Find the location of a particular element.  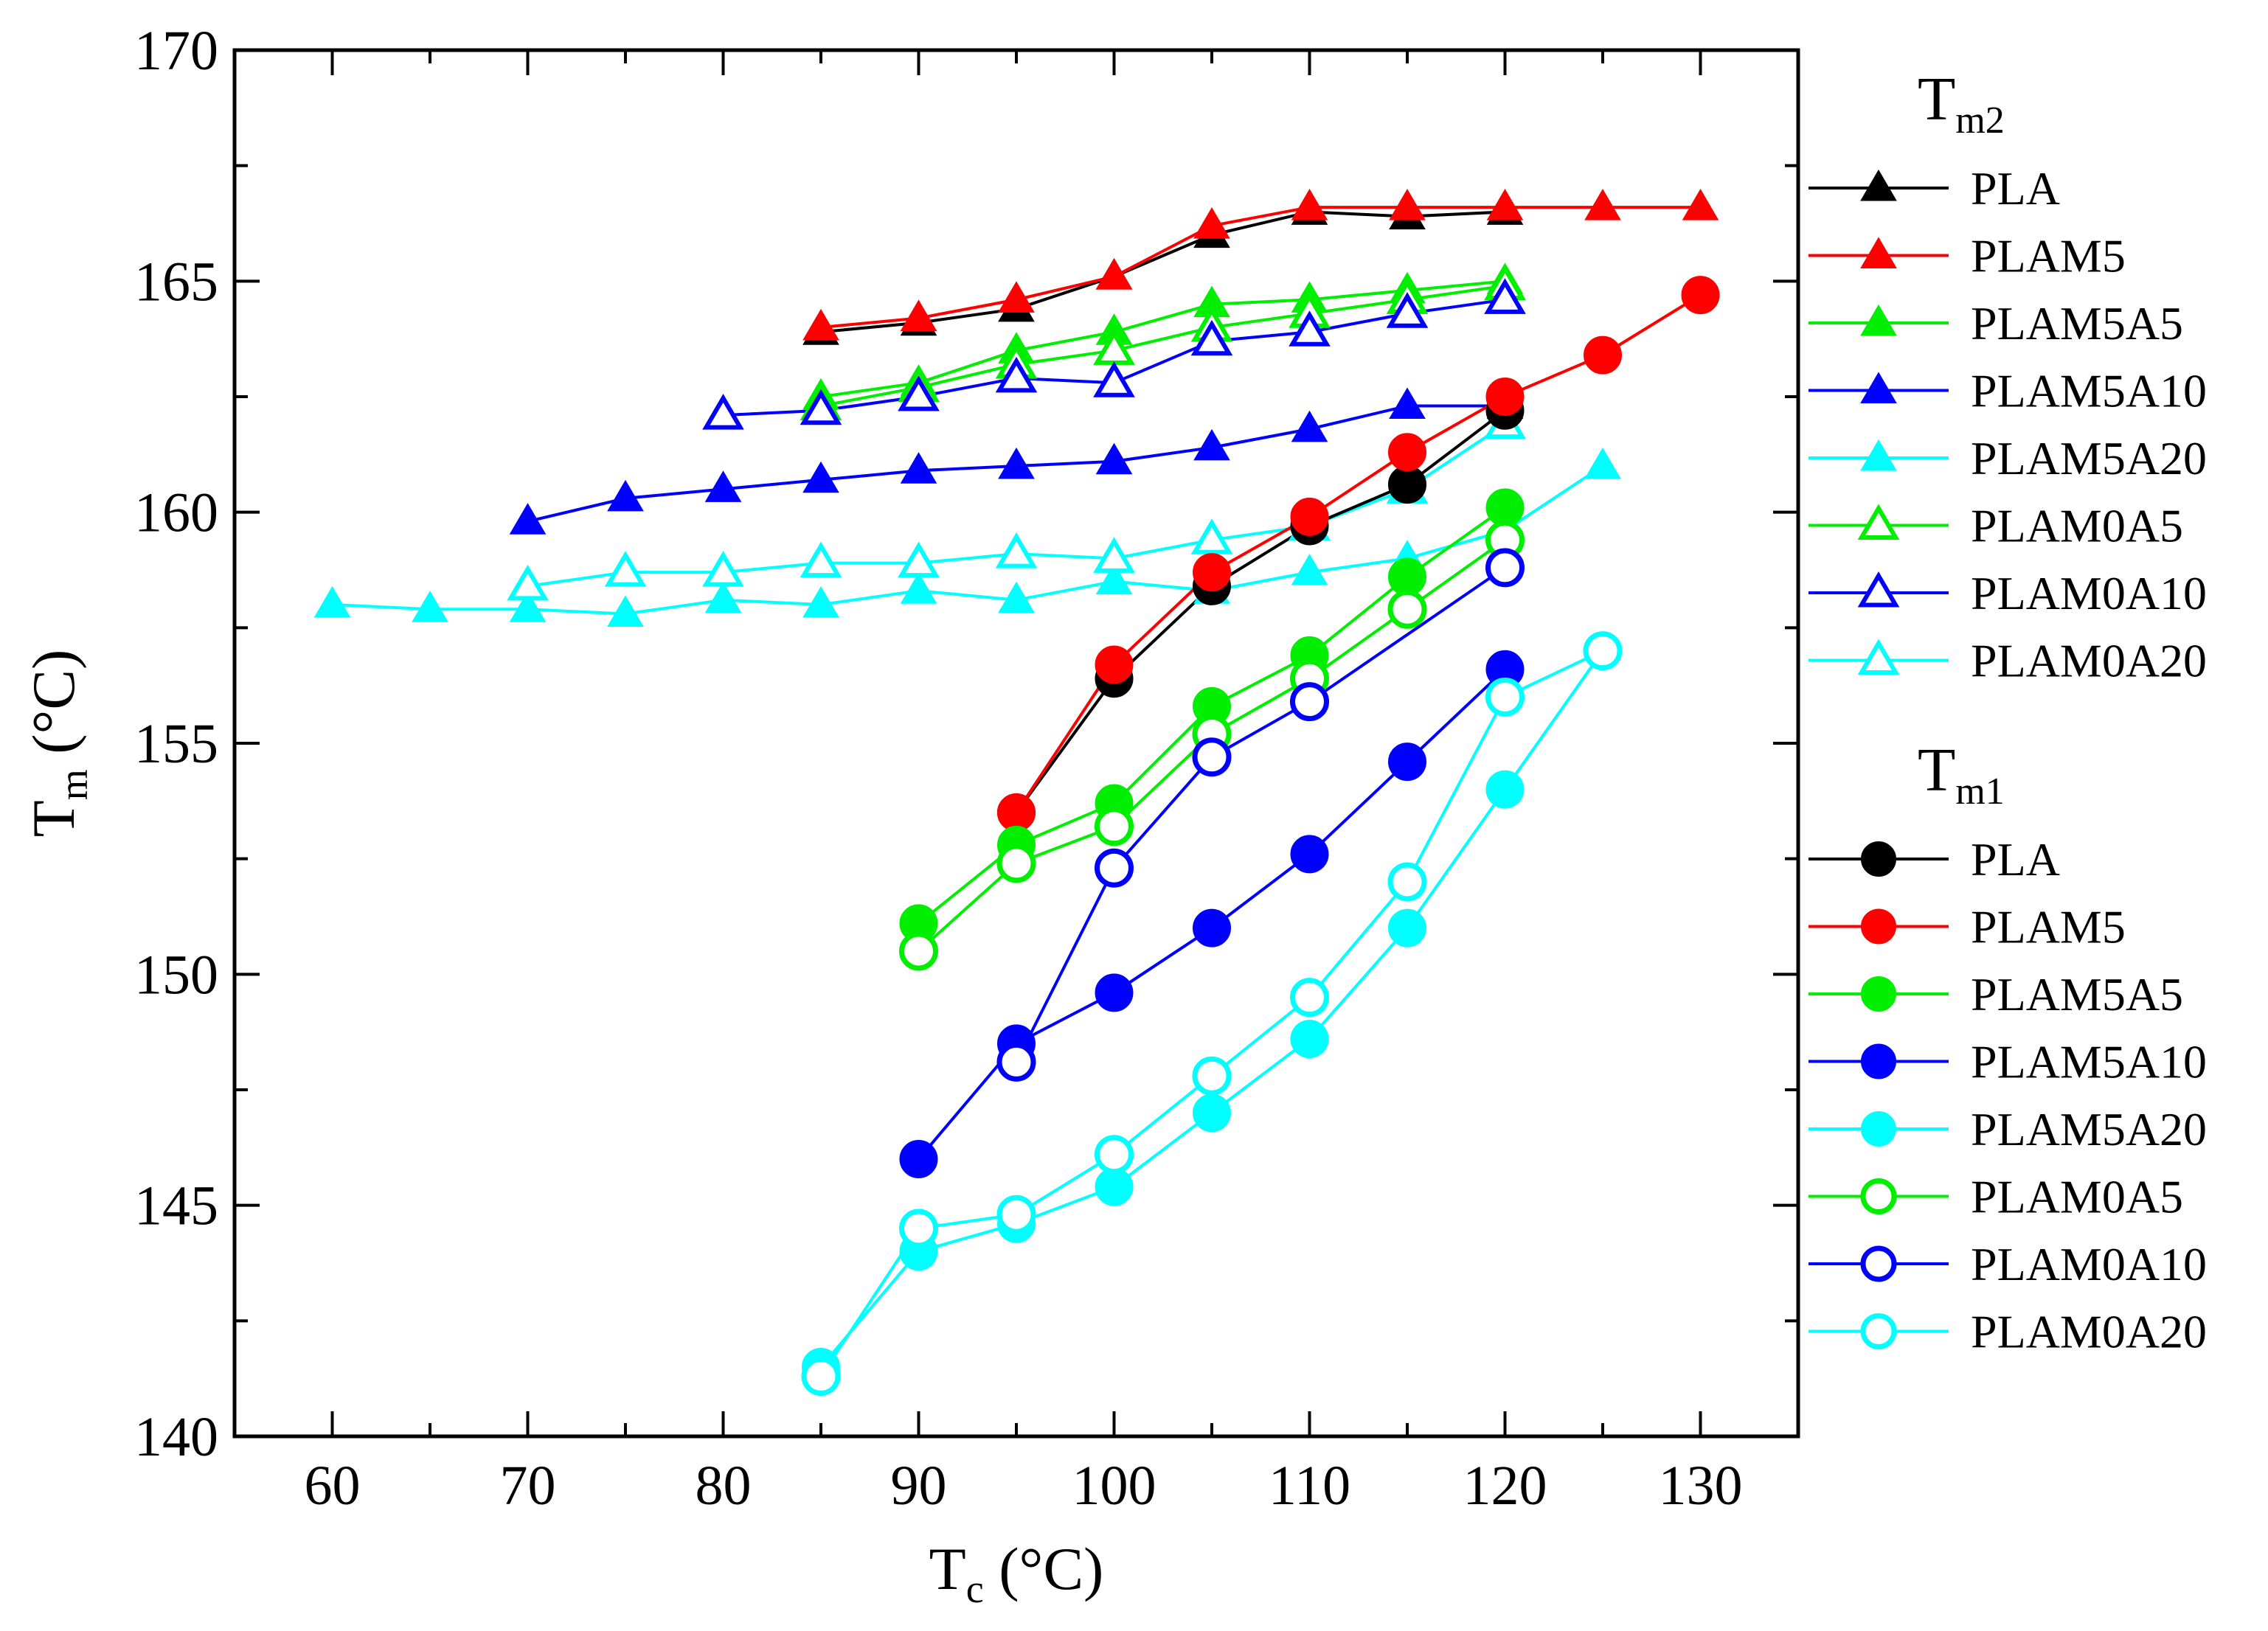

x-tick-label: 100 is located at coordinates (1114, 1486).